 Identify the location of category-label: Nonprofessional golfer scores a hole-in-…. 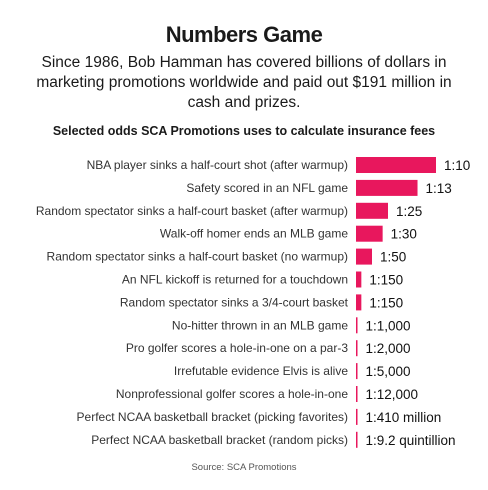
(232, 394).